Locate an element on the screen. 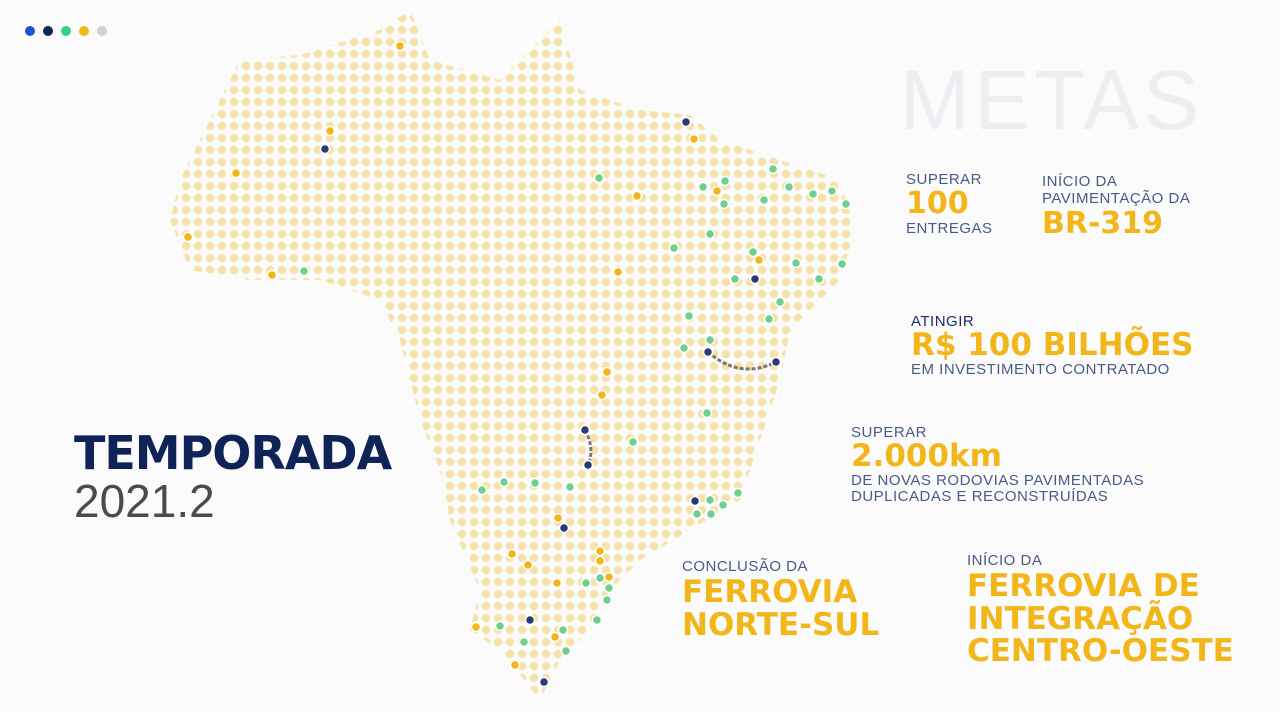  slide-indicator is located at coordinates (66, 31).